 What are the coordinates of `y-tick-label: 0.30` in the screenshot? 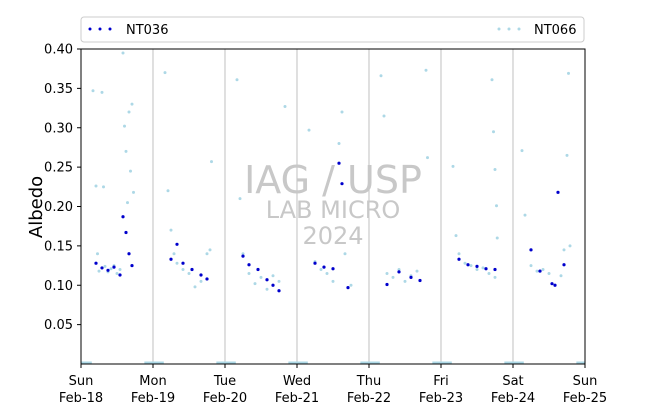 It's located at (58, 128).